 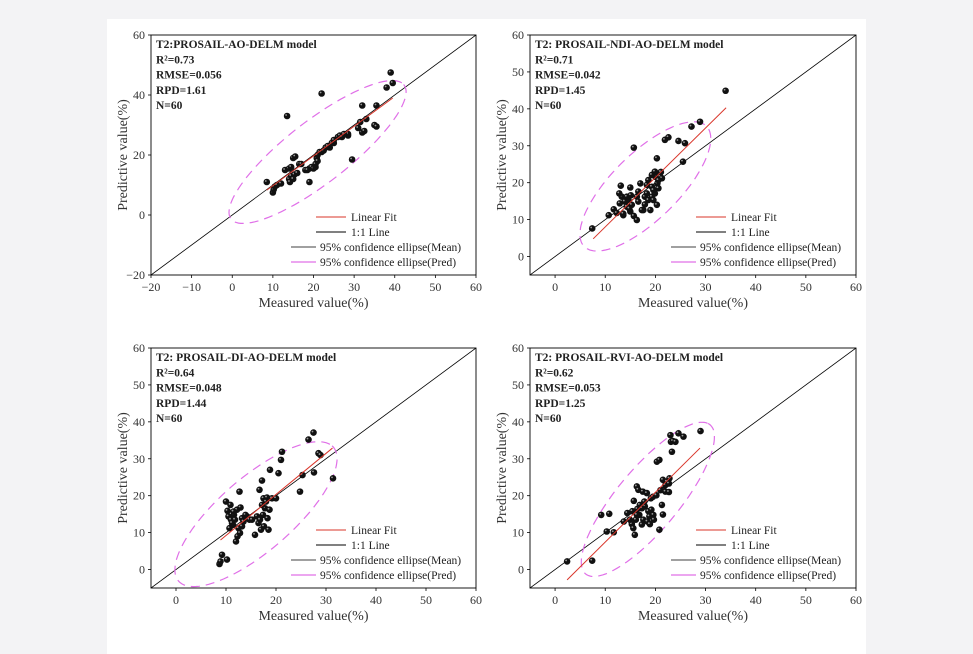 What do you see at coordinates (756, 600) in the screenshot?
I see `x-tick-label: 40` at bounding box center [756, 600].